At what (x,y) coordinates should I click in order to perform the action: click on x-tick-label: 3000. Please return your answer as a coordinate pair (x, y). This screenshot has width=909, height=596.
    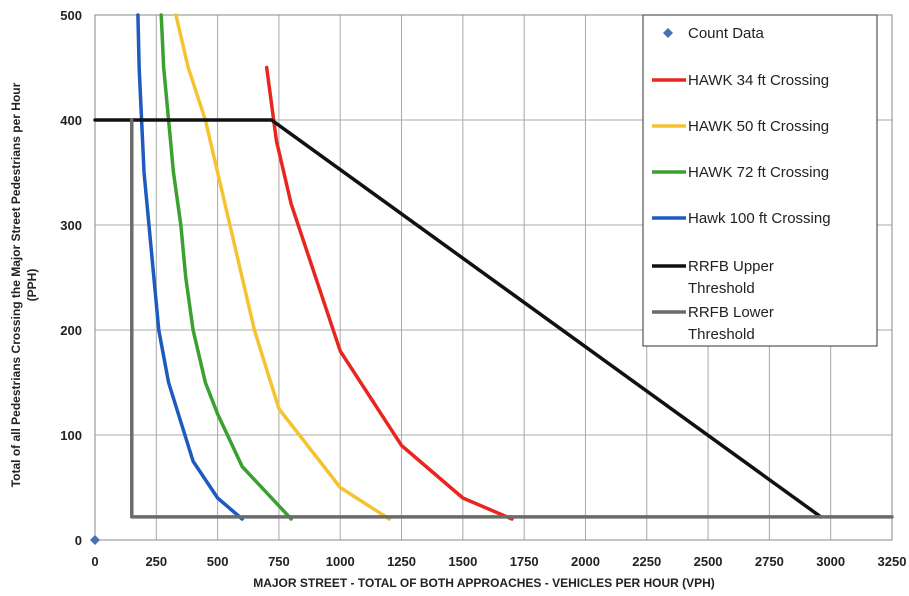
    Looking at the image, I should click on (830, 561).